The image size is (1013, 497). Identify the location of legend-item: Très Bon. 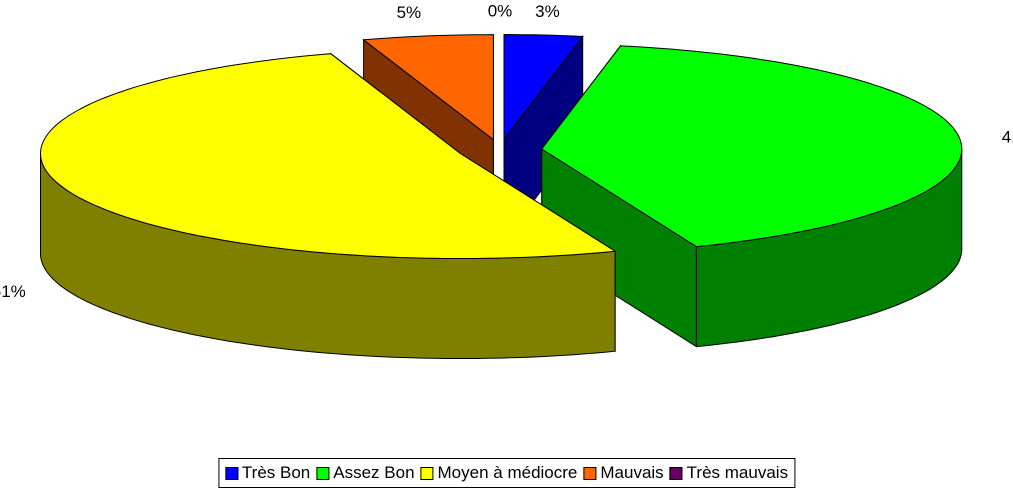
(267, 473).